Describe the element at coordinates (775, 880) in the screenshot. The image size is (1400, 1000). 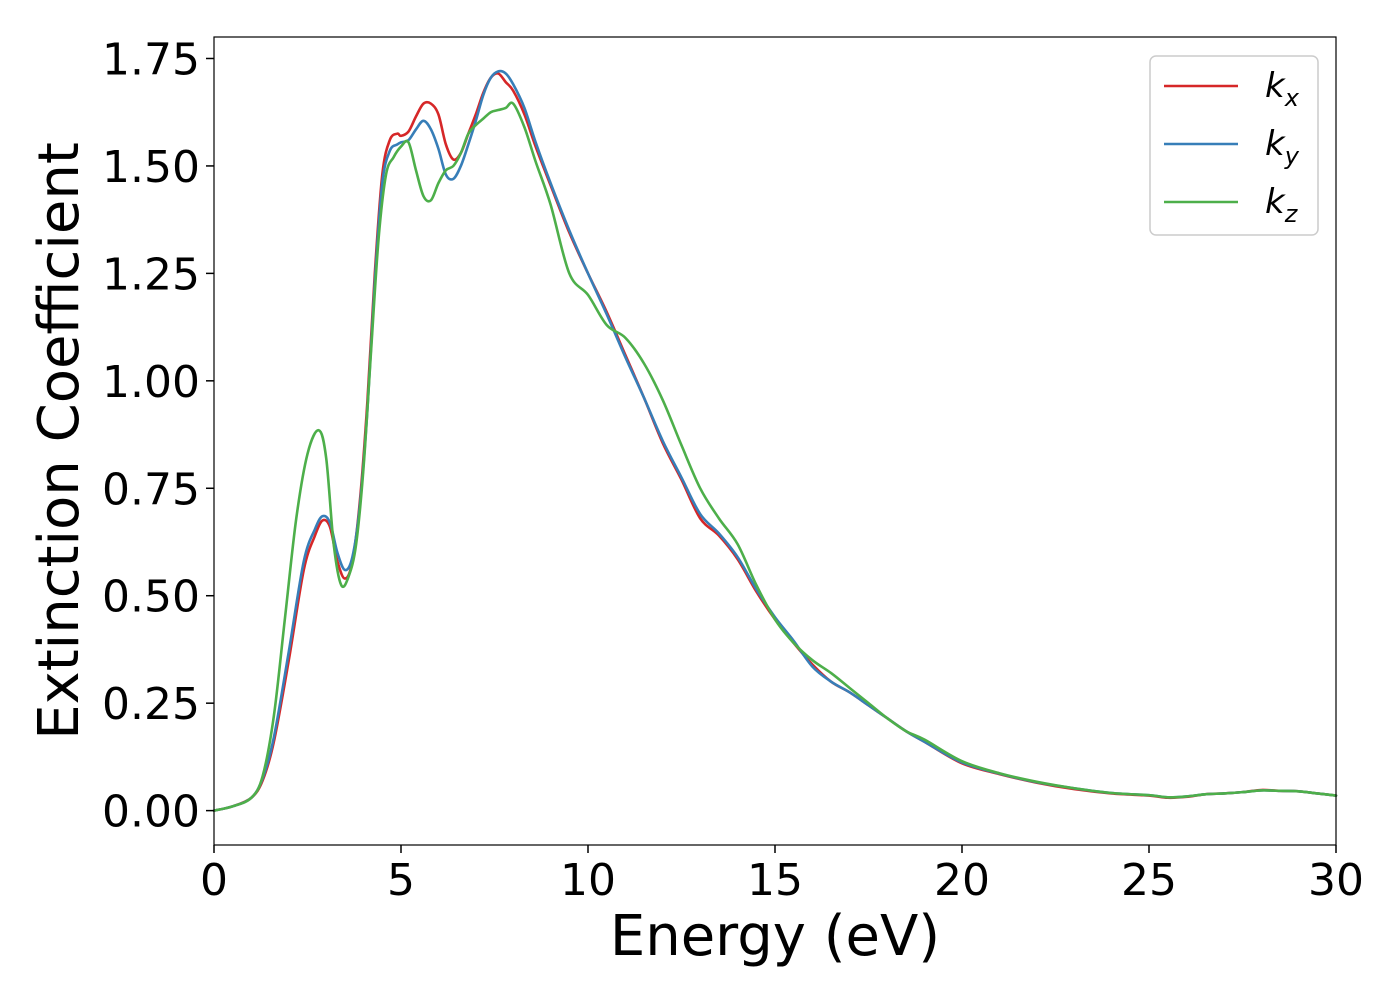
I see `x-tick-label: 15` at that location.